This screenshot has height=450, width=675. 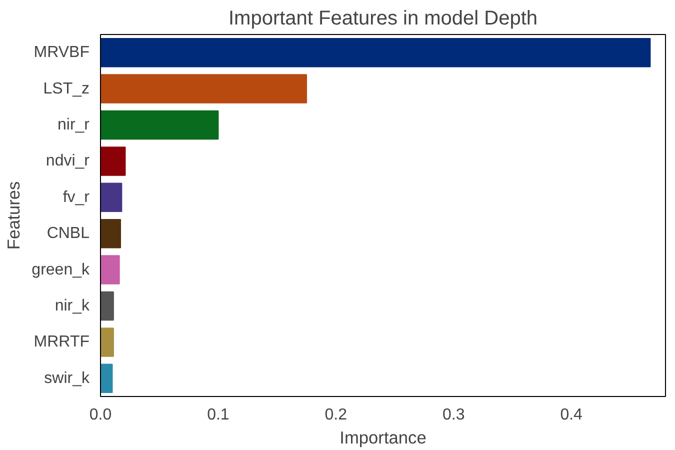 What do you see at coordinates (453, 415) in the screenshot?
I see `x-tick-label: 0.3` at bounding box center [453, 415].